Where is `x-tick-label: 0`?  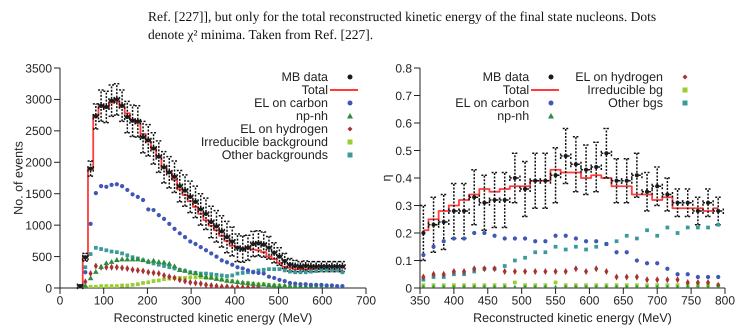 x-tick-label: 0 is located at coordinates (60, 301).